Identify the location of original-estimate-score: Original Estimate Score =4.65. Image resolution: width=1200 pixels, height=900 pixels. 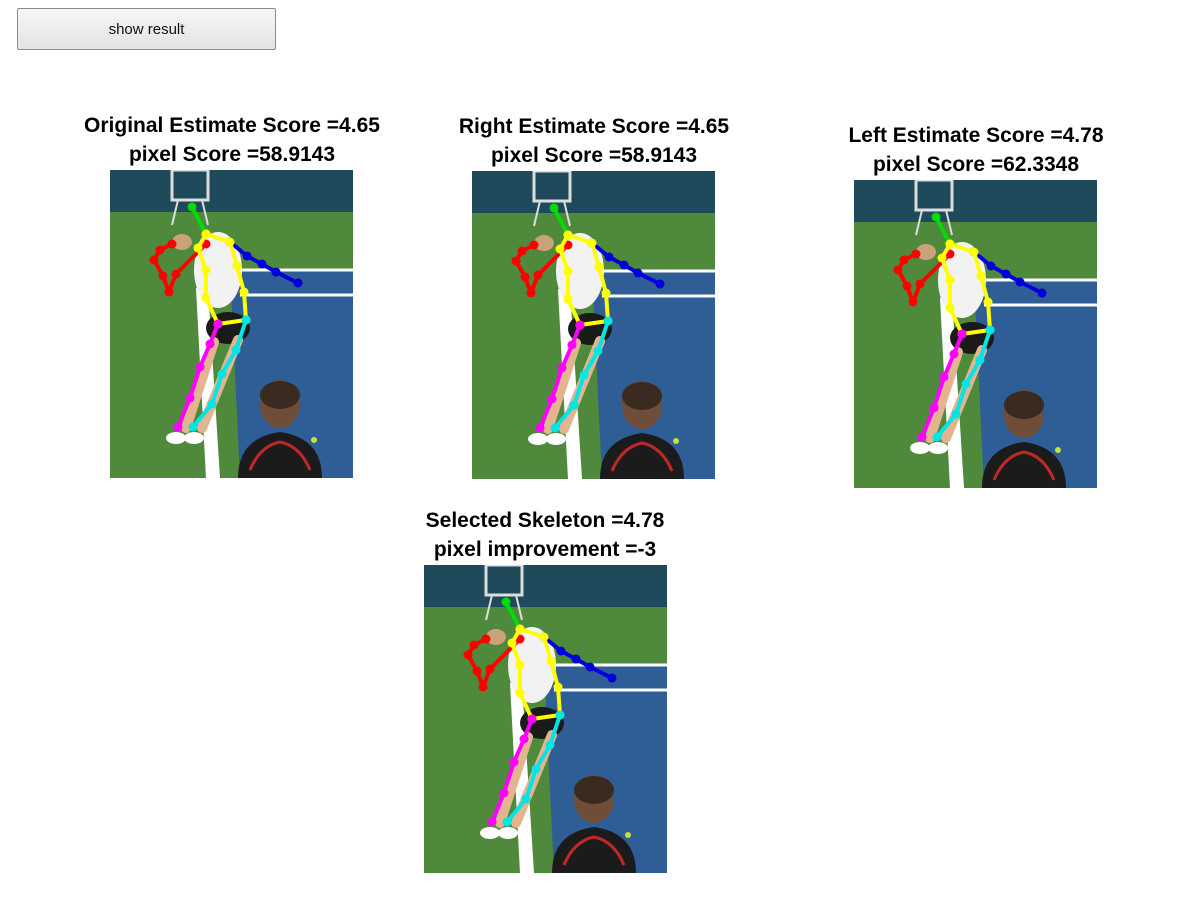
(232, 125).